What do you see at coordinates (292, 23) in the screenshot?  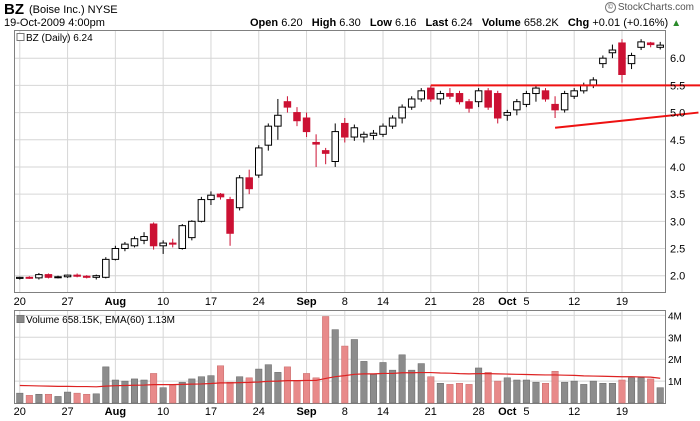 I see `open-value: 6.20` at bounding box center [292, 23].